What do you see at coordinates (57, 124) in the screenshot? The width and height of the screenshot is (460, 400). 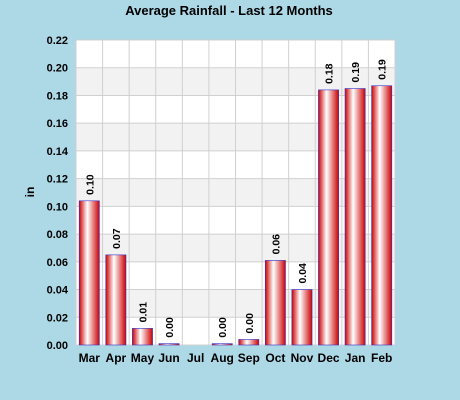 I see `y-tick-label: 0.16` at bounding box center [57, 124].